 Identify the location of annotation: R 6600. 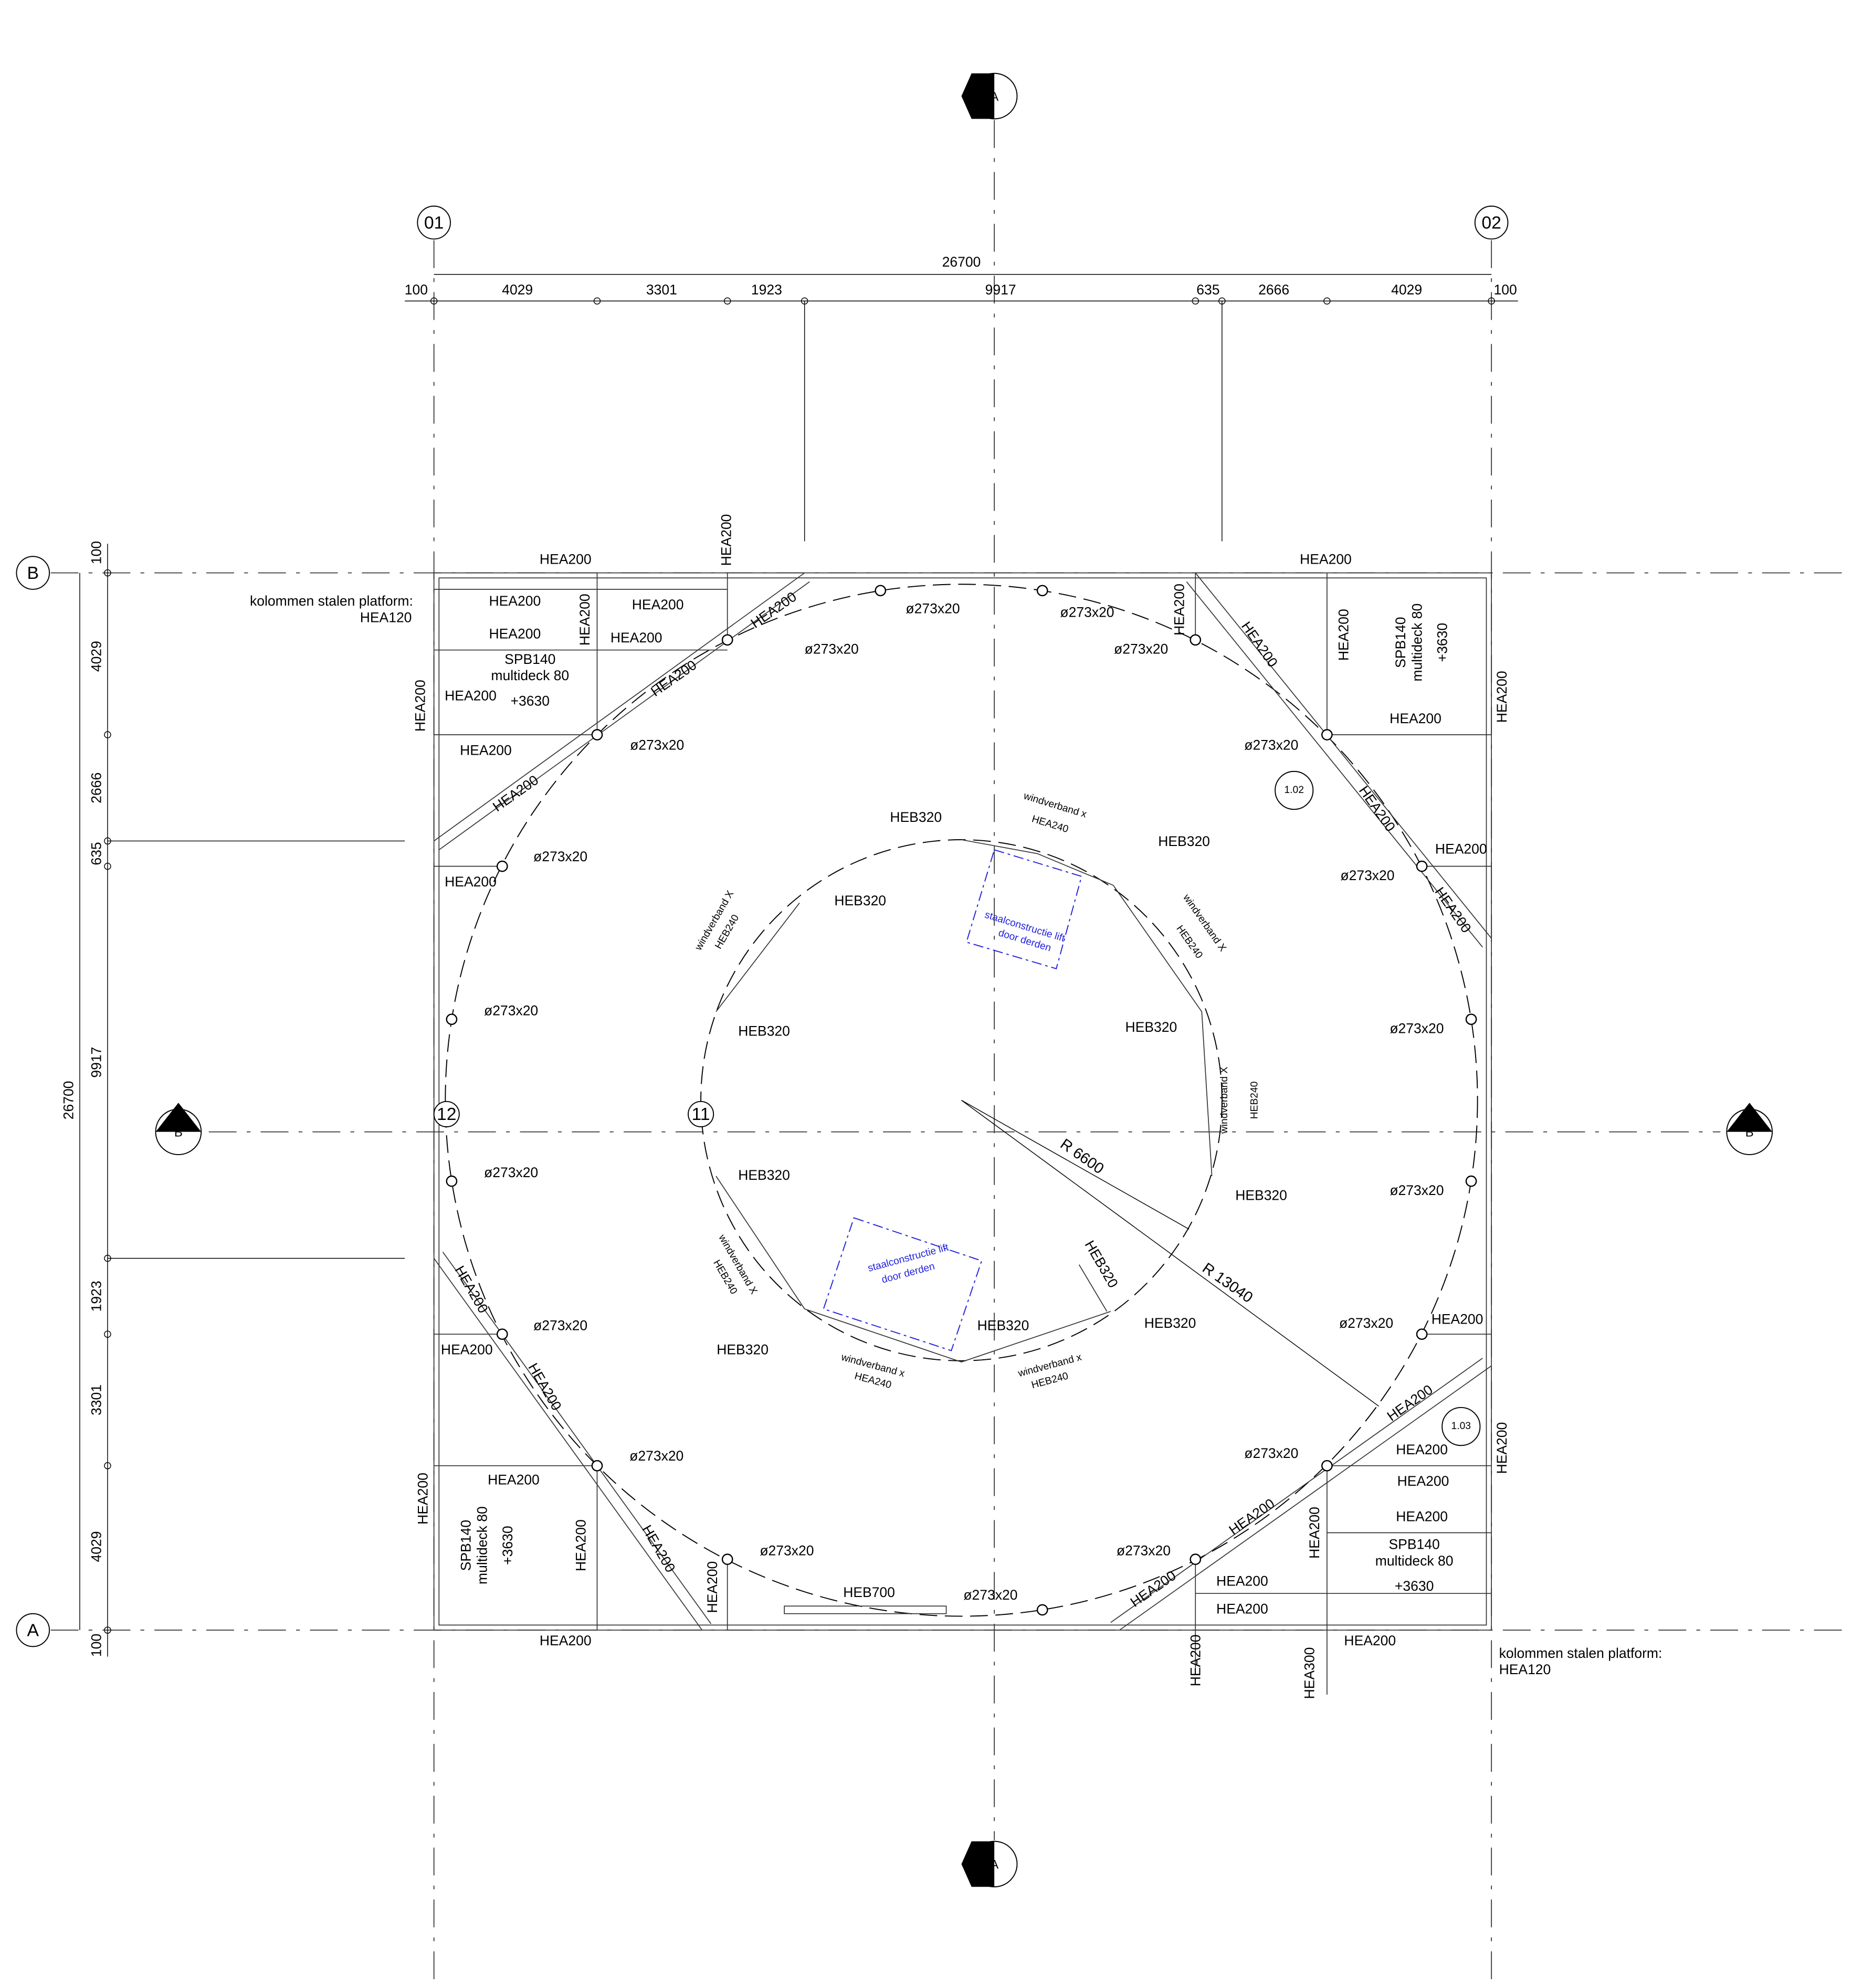
(1082, 1157).